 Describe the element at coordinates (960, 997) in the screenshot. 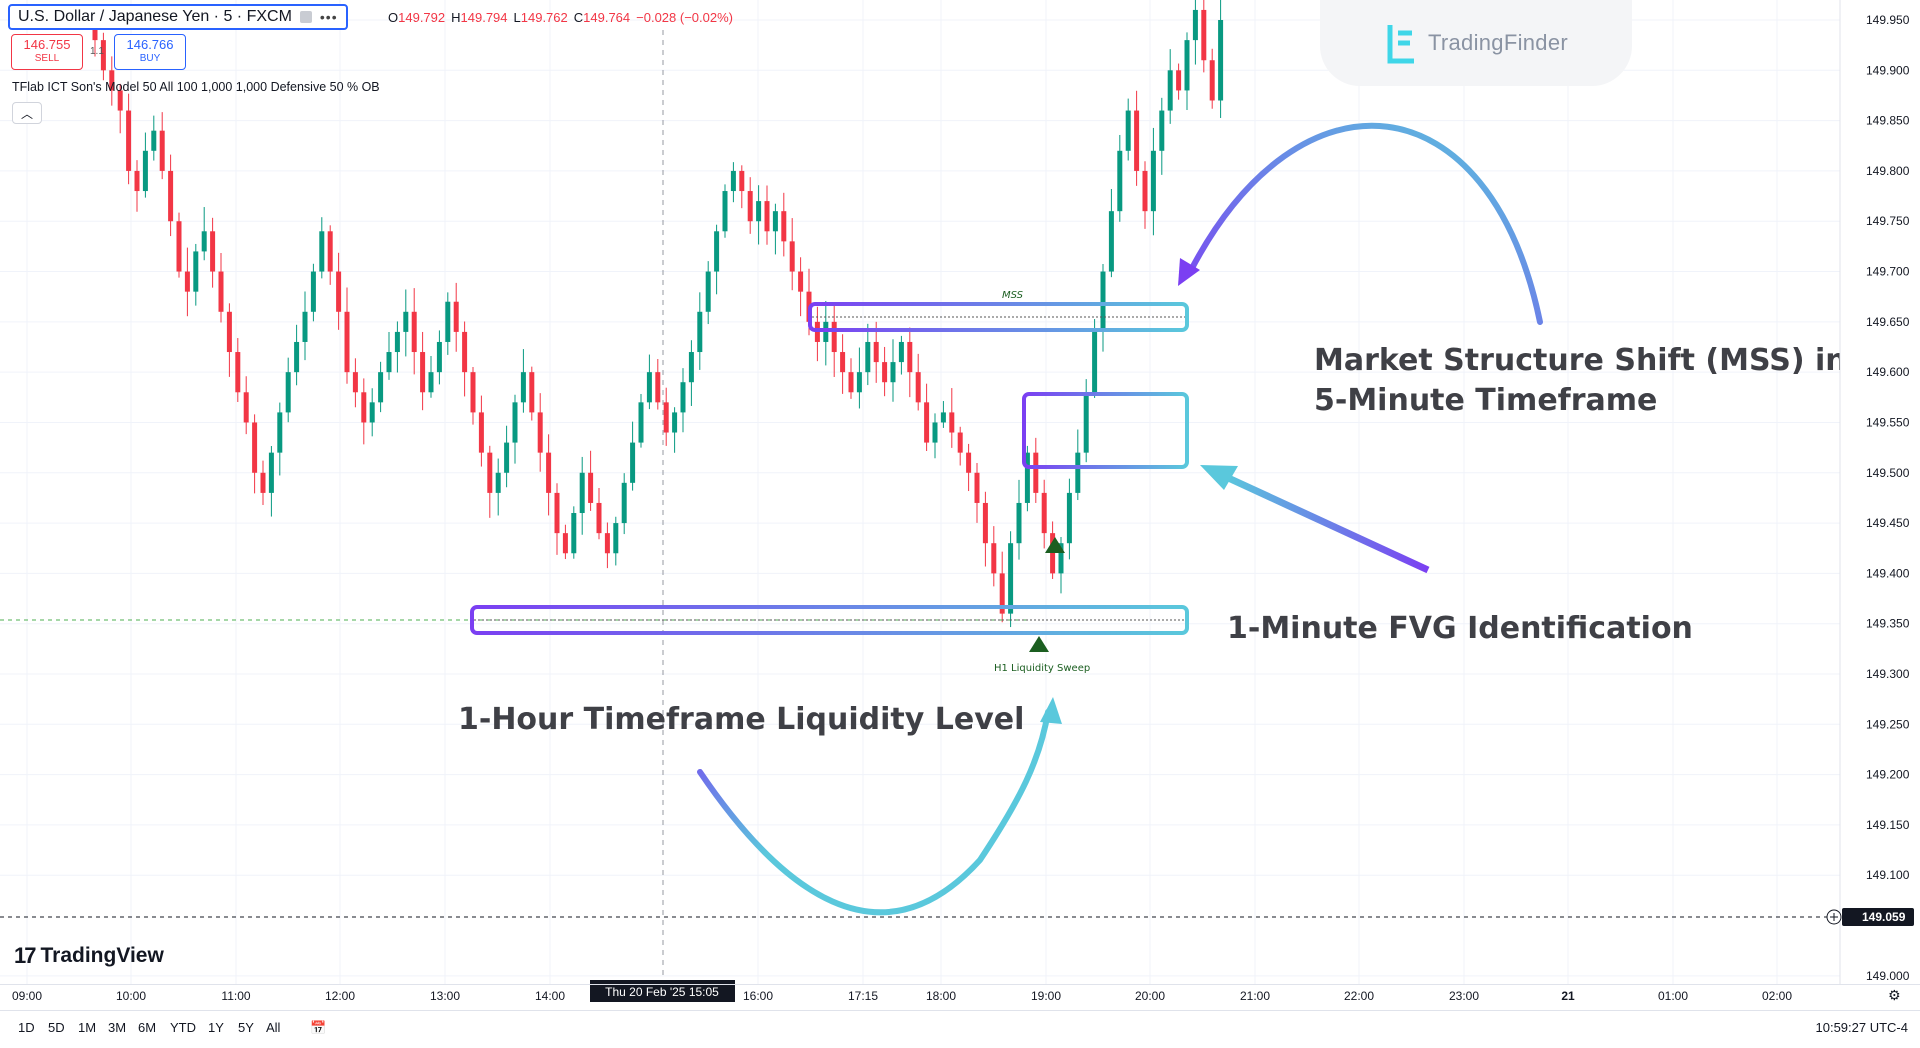

I see `time-axis` at that location.